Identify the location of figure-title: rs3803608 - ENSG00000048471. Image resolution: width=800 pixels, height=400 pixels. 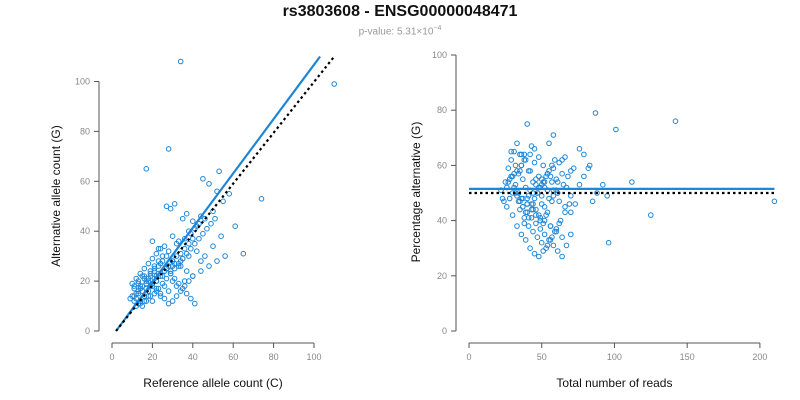
(400, 11).